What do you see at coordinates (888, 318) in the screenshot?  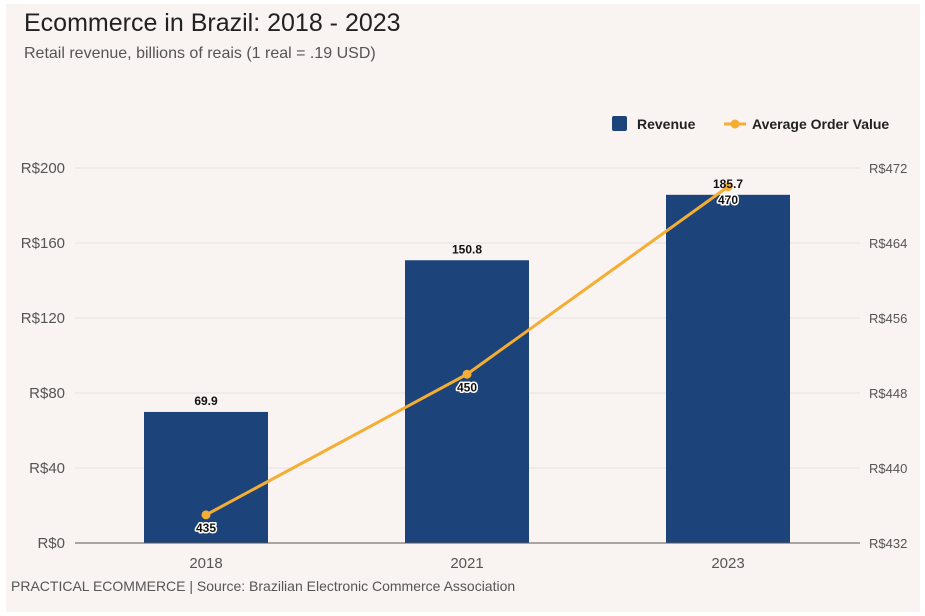 I see `y-tick-right: R$456` at bounding box center [888, 318].